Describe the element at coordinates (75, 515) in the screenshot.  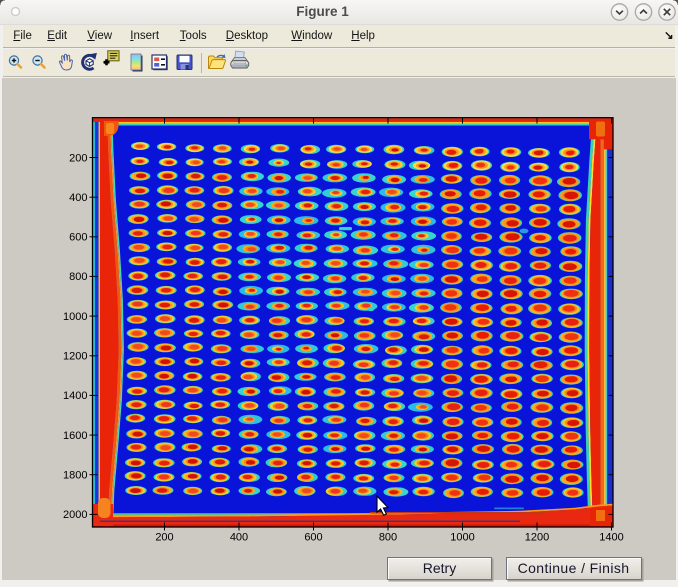
I see `svg-text: 2000` at that location.